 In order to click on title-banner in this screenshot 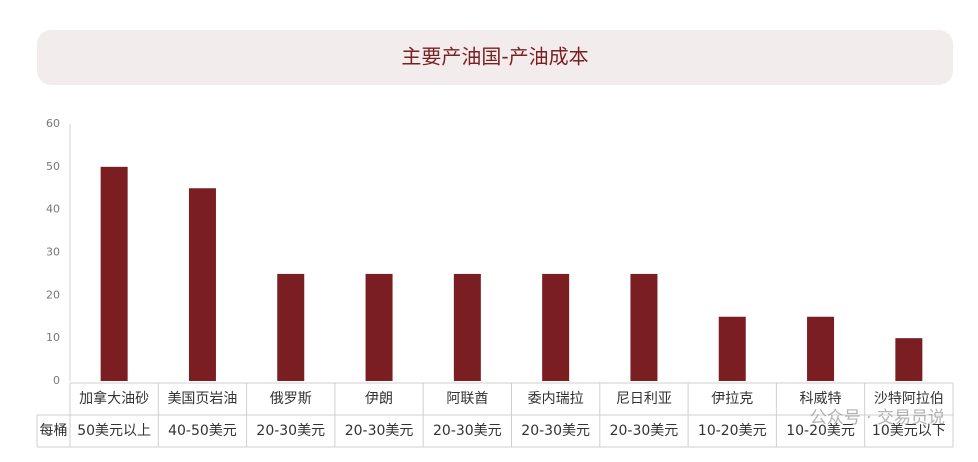, I will do `click(495, 57)`.